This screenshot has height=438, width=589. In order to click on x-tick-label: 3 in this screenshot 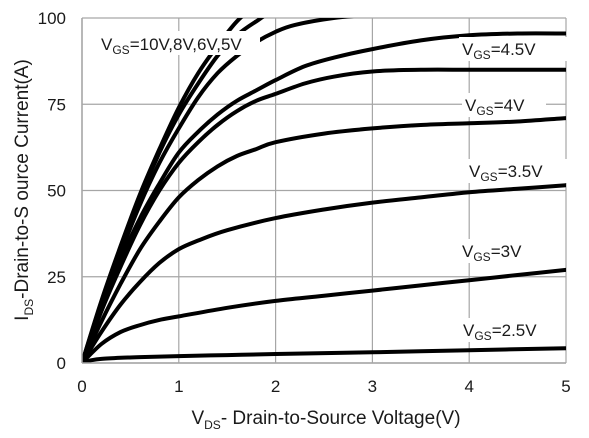, I will do `click(372, 386)`.